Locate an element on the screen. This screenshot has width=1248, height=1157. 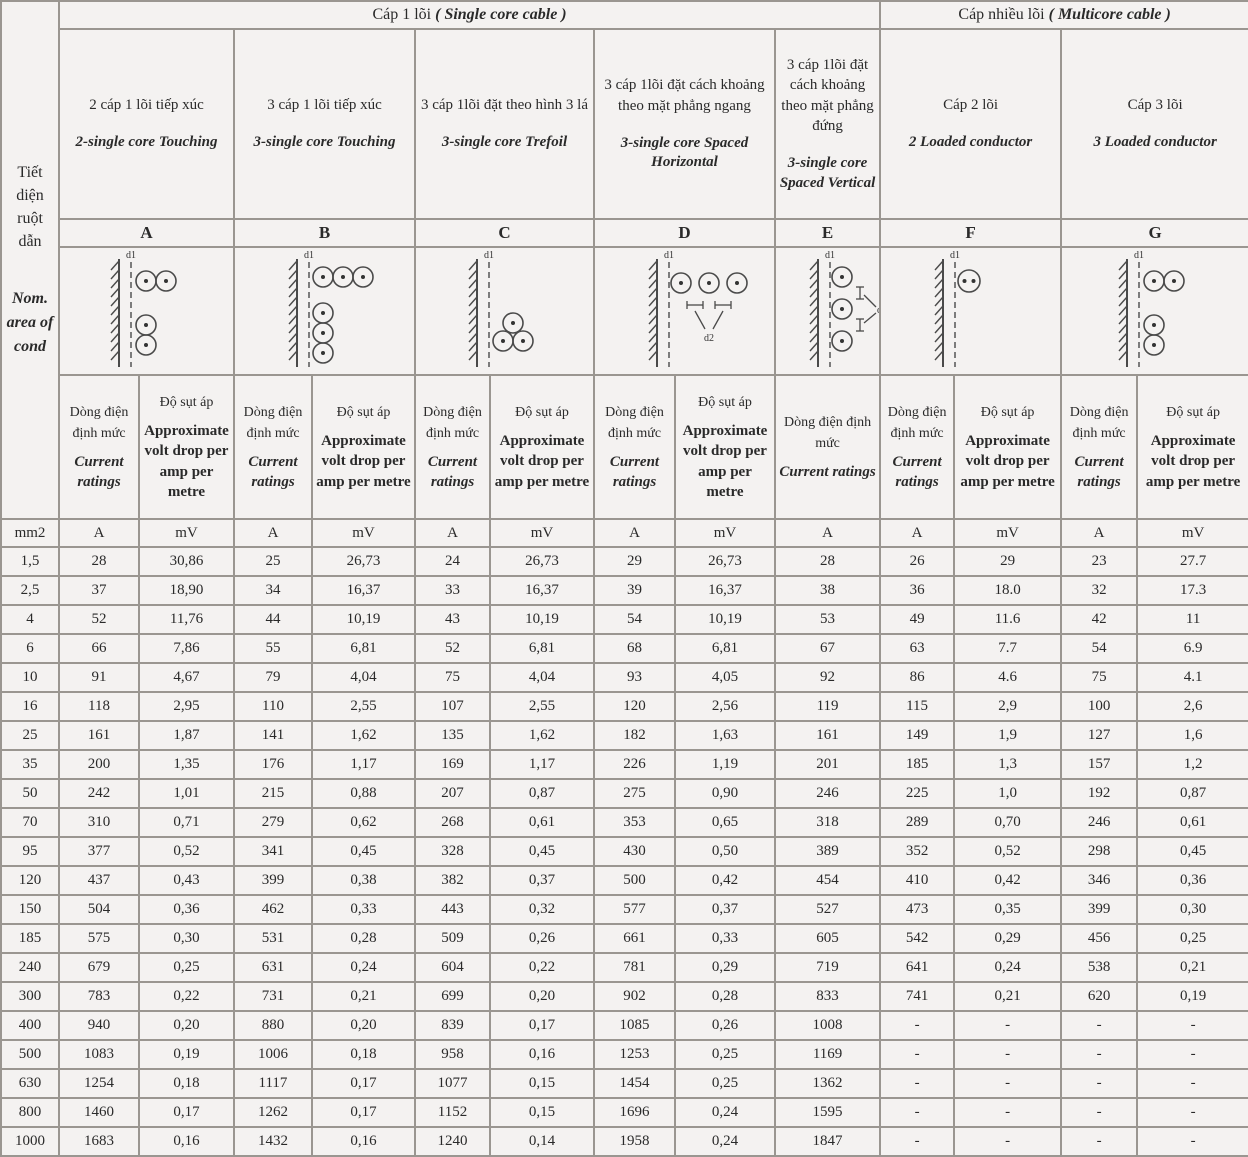
value-cell: 353 is located at coordinates (634, 822).